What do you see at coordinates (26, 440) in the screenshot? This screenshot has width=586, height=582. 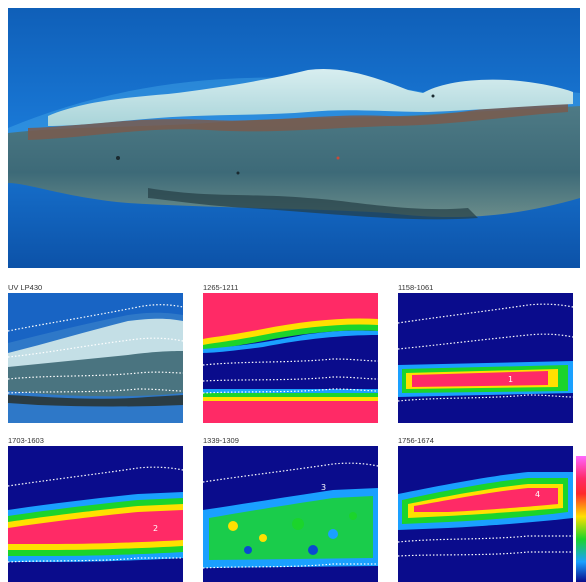 I see `panel-label-1703-1603: 1703-1603` at bounding box center [26, 440].